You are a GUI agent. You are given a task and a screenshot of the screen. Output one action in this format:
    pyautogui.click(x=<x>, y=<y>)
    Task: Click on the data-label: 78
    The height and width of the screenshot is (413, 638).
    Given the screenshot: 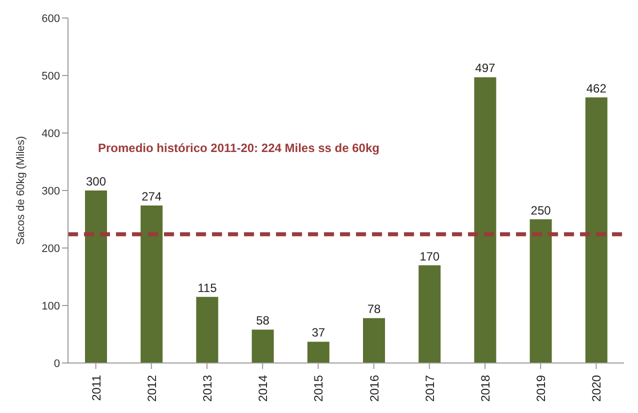 What is the action you would take?
    pyautogui.click(x=374, y=309)
    